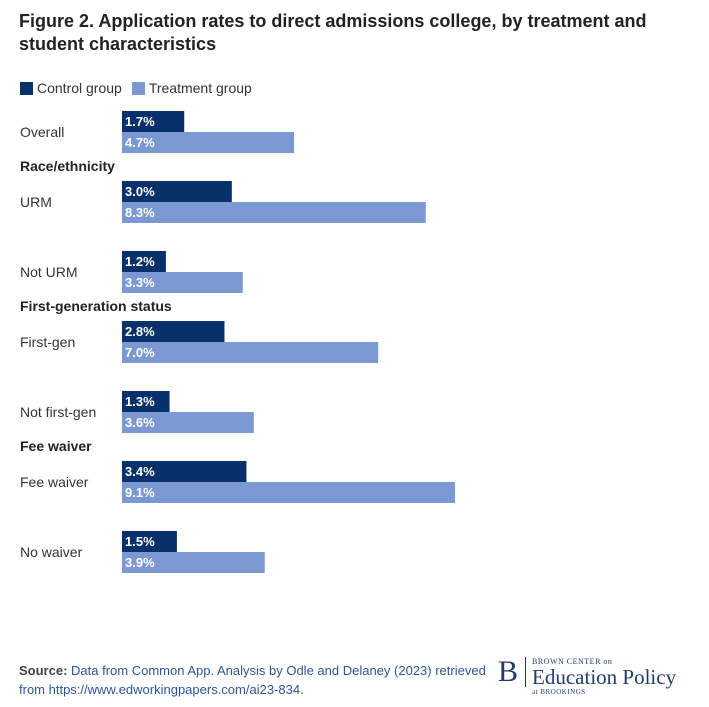 The height and width of the screenshot is (707, 709). I want to click on bar-control-first-gen, so click(173, 331).